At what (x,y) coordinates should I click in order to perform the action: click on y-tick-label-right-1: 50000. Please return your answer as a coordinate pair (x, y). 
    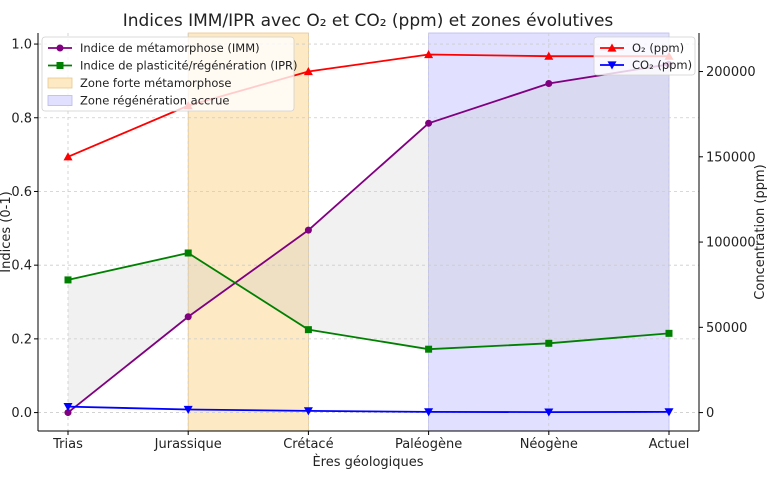
    Looking at the image, I should click on (726, 328).